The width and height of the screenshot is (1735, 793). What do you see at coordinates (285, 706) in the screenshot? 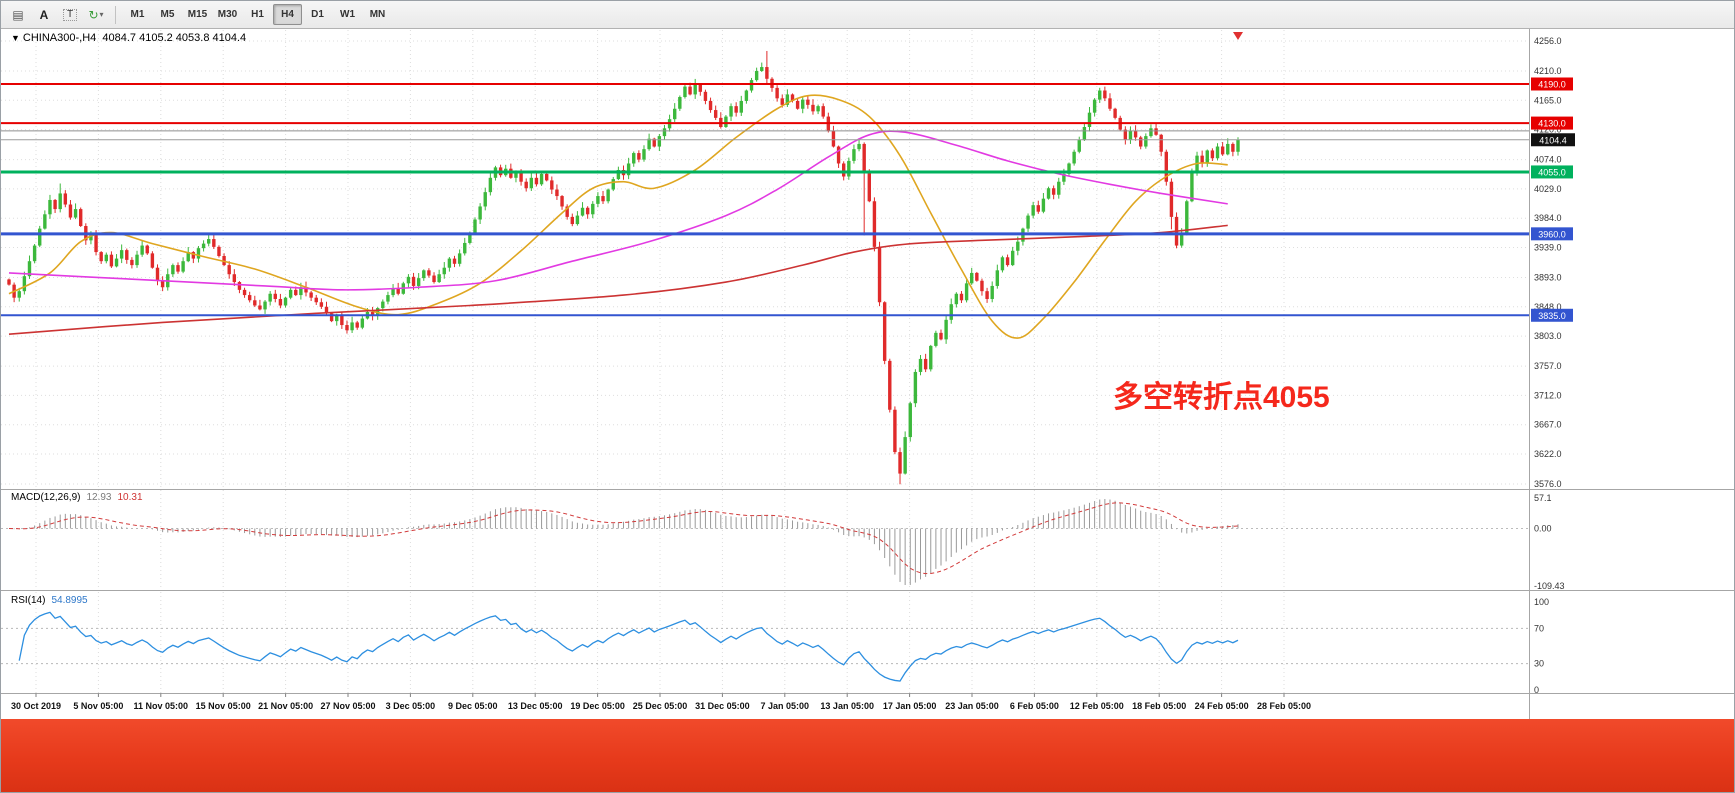
I see `svg-text: 21 Nov 05:00` at bounding box center [285, 706].